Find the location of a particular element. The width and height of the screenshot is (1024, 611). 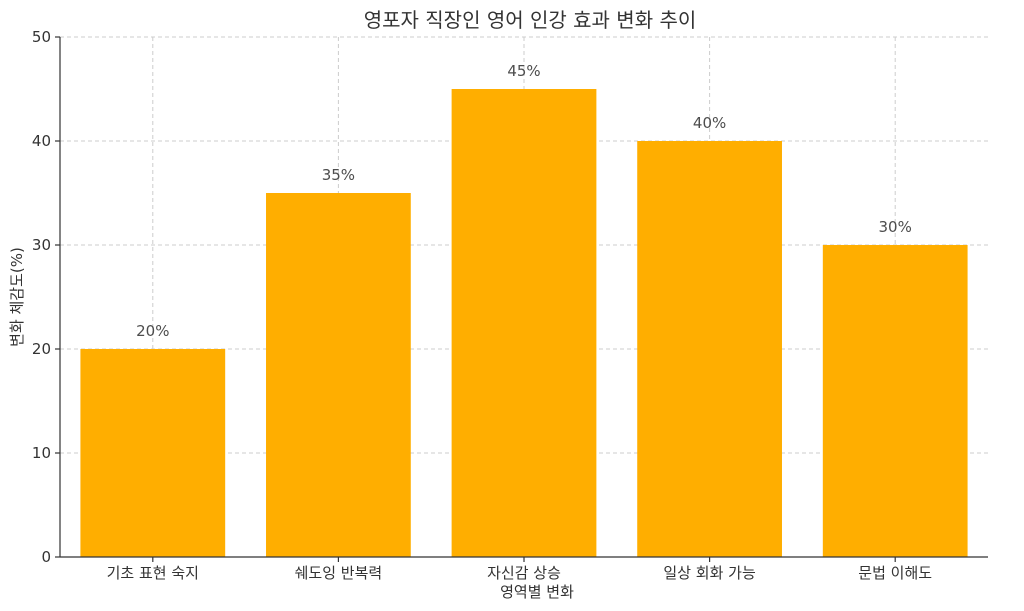

bar-value-label: 30% is located at coordinates (895, 227).